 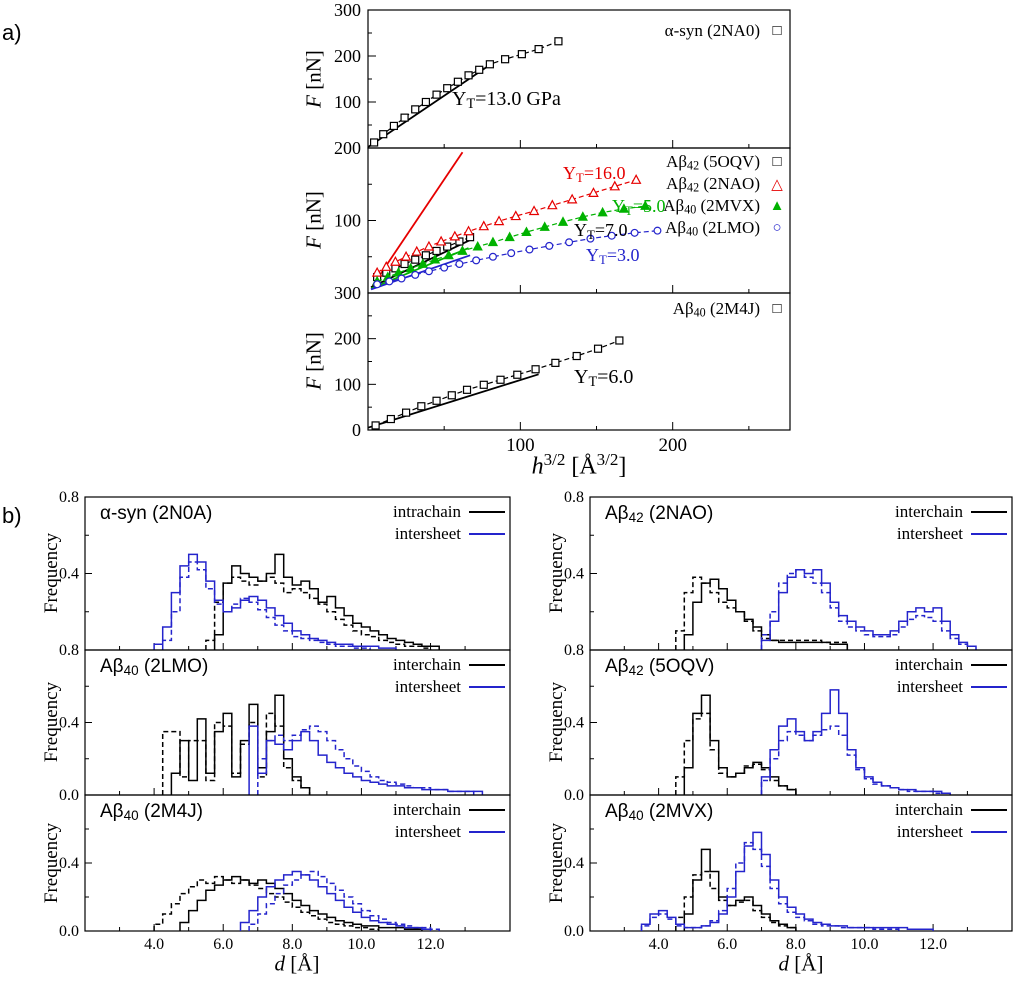 I want to click on hist-abeta42-5OQV-hist-intersheet-solid, so click(x=855, y=742).